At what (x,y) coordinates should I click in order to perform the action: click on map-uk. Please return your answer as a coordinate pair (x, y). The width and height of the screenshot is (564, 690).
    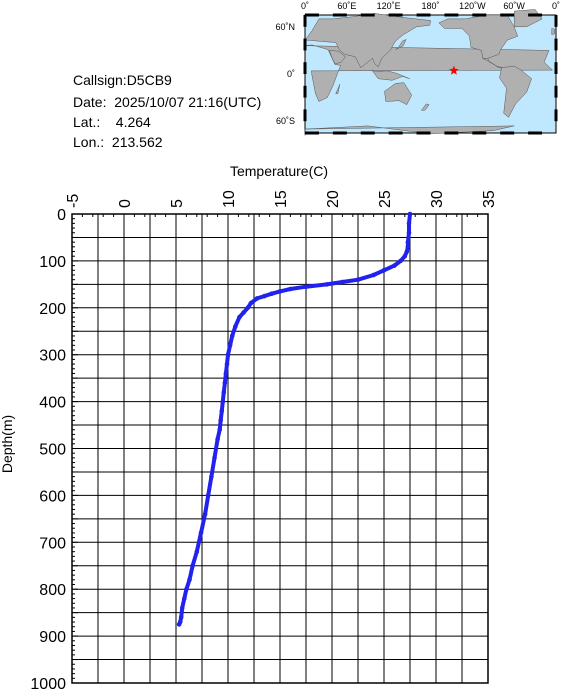
    Looking at the image, I should click on (553, 32).